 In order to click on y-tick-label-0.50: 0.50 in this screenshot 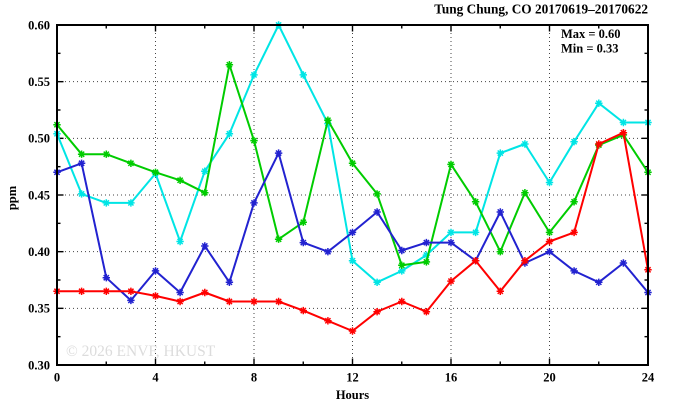, I will do `click(39, 139)`.